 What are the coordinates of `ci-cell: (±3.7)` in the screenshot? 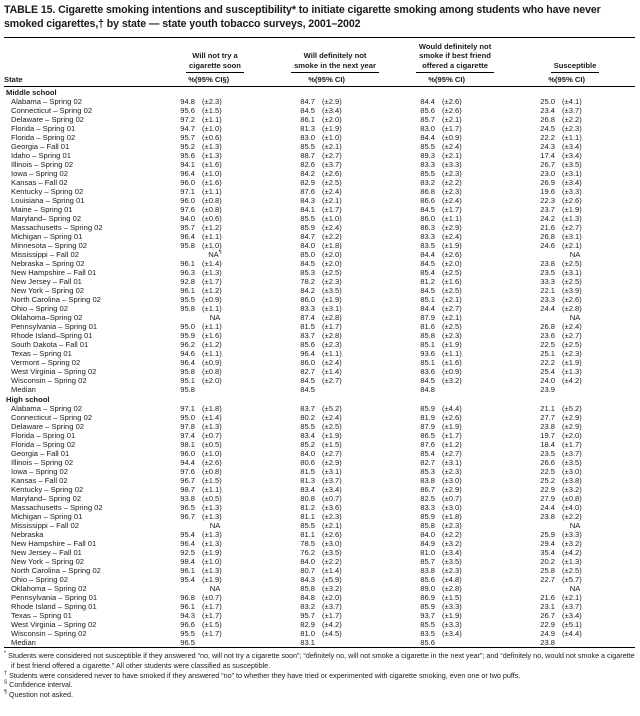 It's located at (572, 454).